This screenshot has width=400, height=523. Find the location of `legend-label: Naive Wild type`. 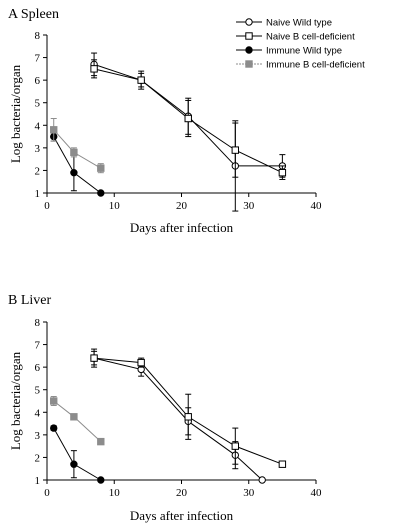

legend-label: Naive Wild type is located at coordinates (299, 23).